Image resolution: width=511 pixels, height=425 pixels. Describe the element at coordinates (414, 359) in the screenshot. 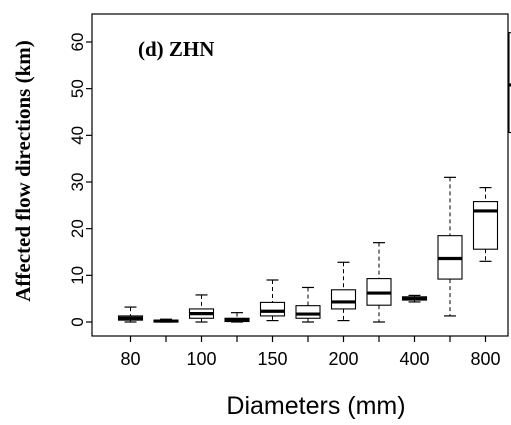

I see `x-tick-label: 400` at that location.